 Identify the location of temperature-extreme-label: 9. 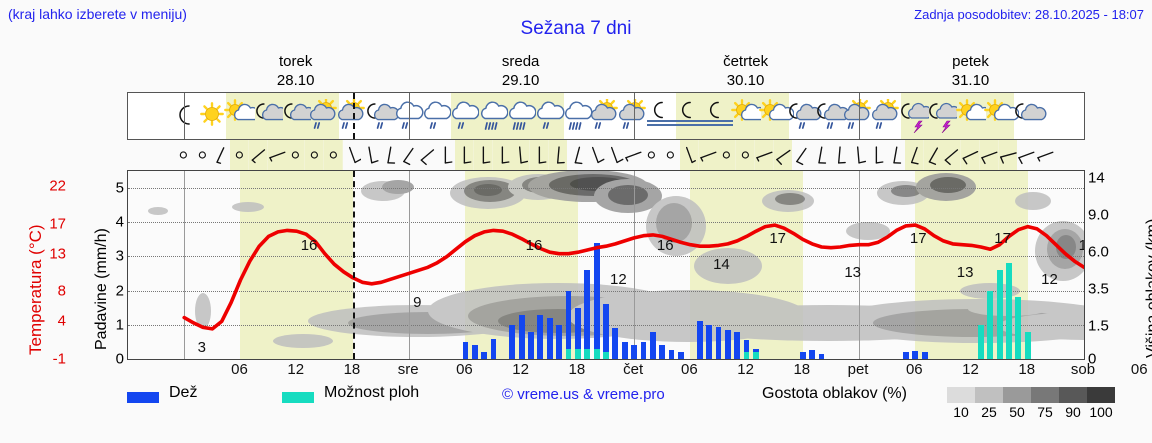
(417, 302).